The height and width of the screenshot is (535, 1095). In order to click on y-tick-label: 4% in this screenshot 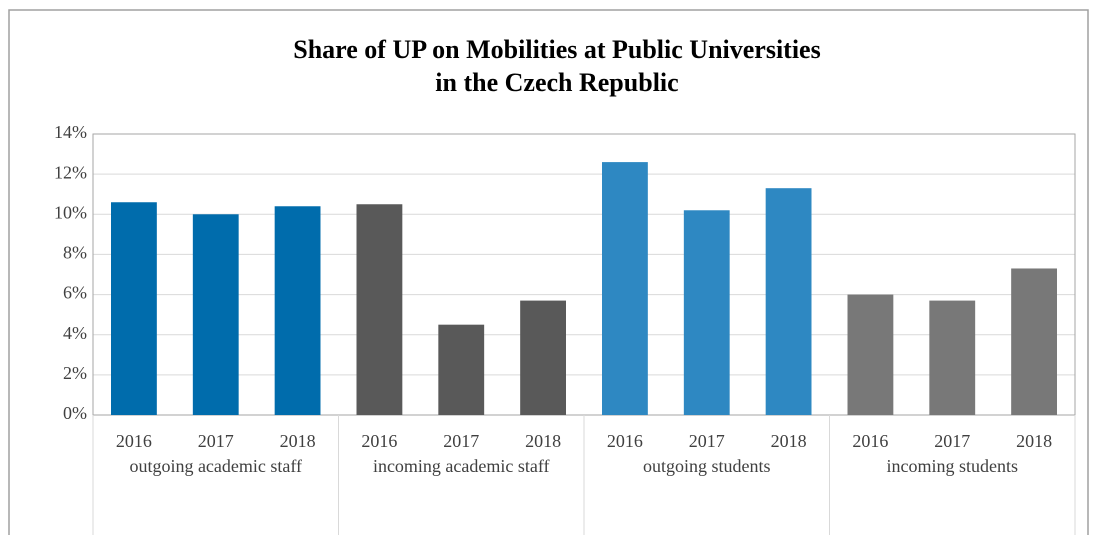, I will do `click(75, 333)`.